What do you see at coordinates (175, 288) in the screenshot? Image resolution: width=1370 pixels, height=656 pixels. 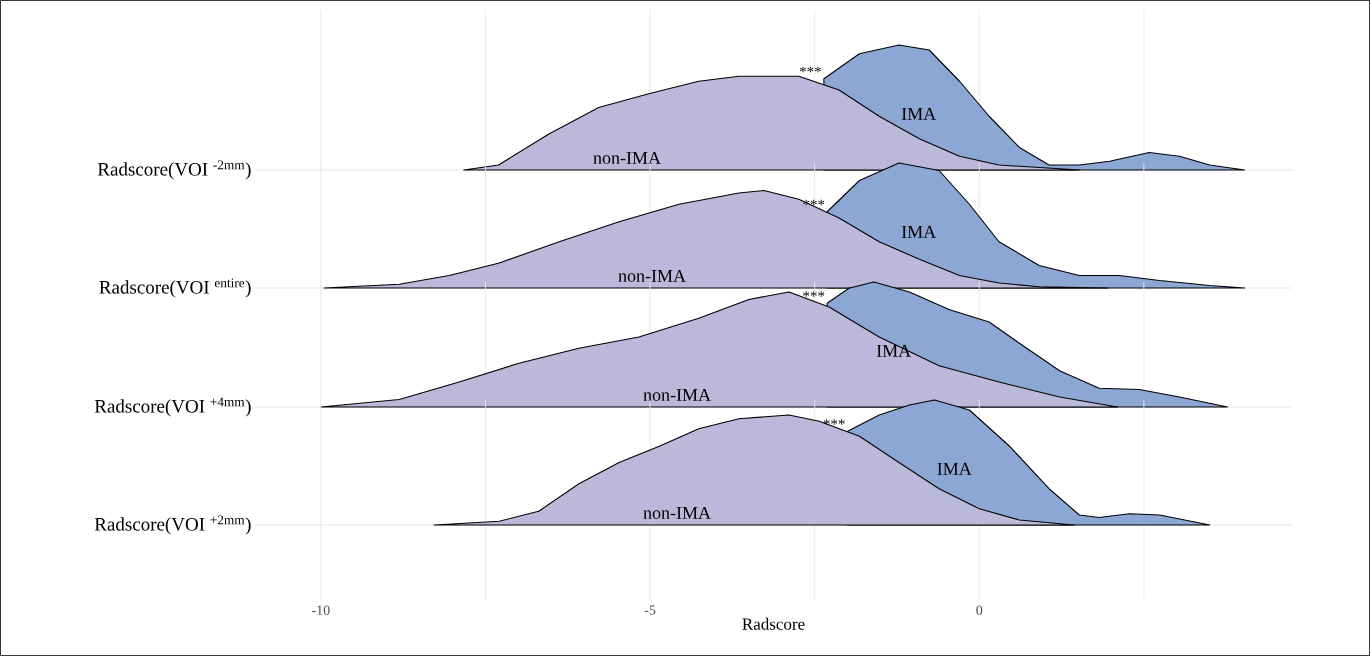 I see `y-axis-title: Radscore(VOI $^{entire}$)` at bounding box center [175, 288].